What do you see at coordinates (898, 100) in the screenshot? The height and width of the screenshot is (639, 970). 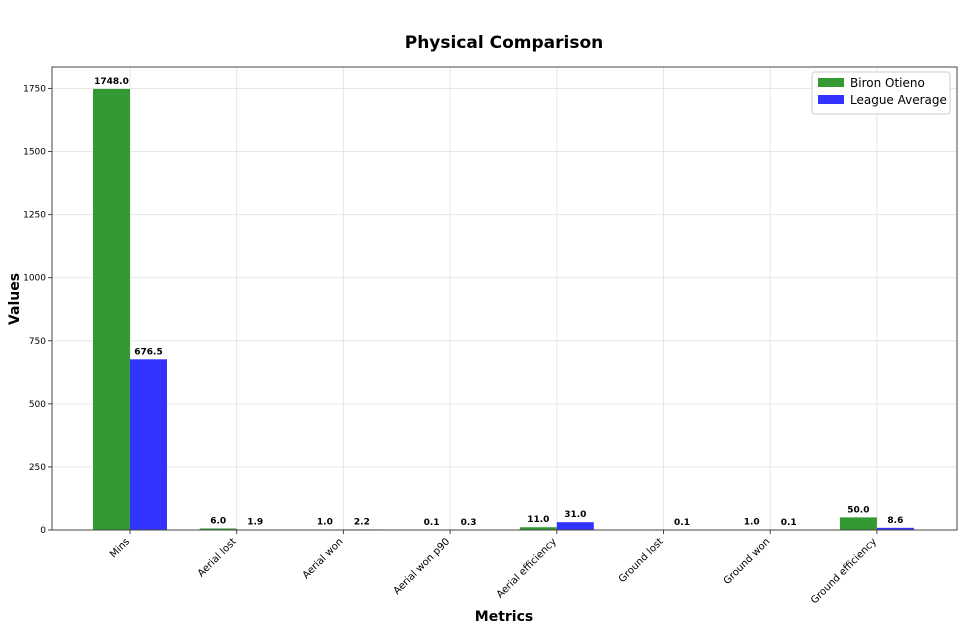 I see `legend-label: League Average` at bounding box center [898, 100].